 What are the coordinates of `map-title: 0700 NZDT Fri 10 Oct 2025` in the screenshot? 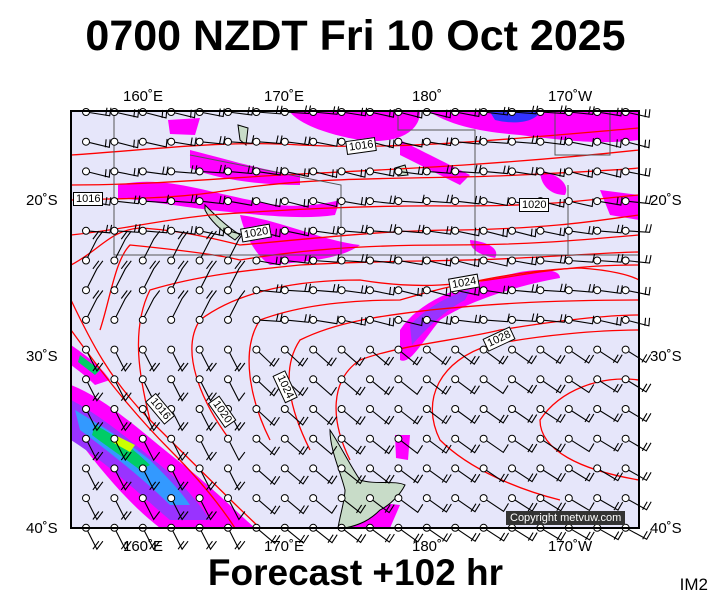 It's located at (355, 36).